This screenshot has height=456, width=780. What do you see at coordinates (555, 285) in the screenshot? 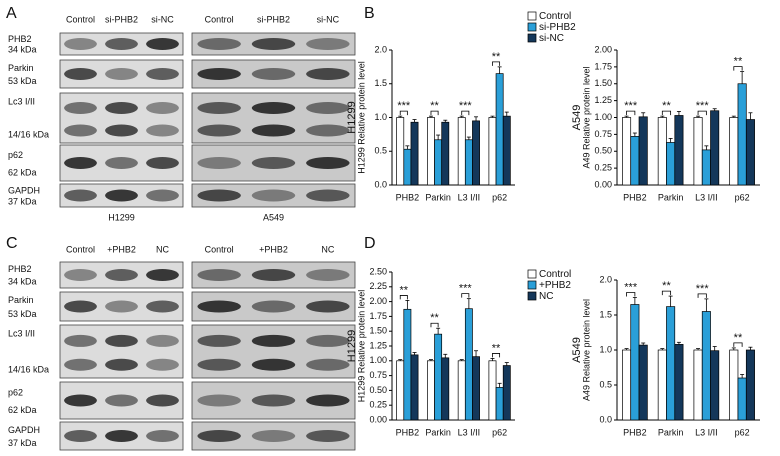
I see `legend-label: +PHB2` at bounding box center [555, 285].